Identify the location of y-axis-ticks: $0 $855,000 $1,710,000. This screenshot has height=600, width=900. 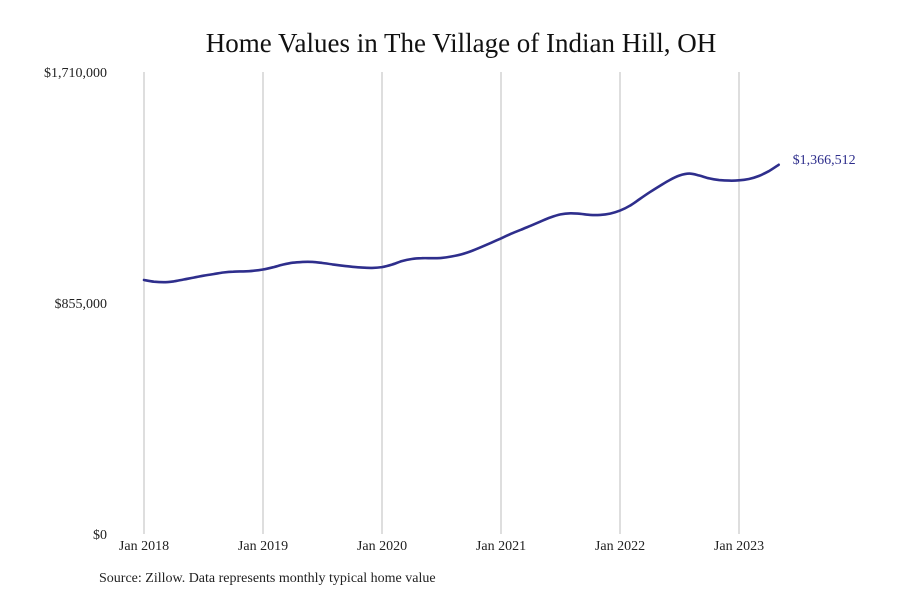
(75, 304).